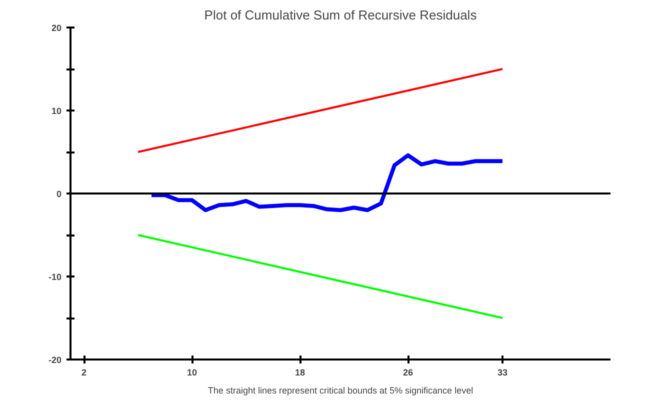 Image resolution: width=649 pixels, height=413 pixels. I want to click on x-tick-label: 10, so click(192, 373).